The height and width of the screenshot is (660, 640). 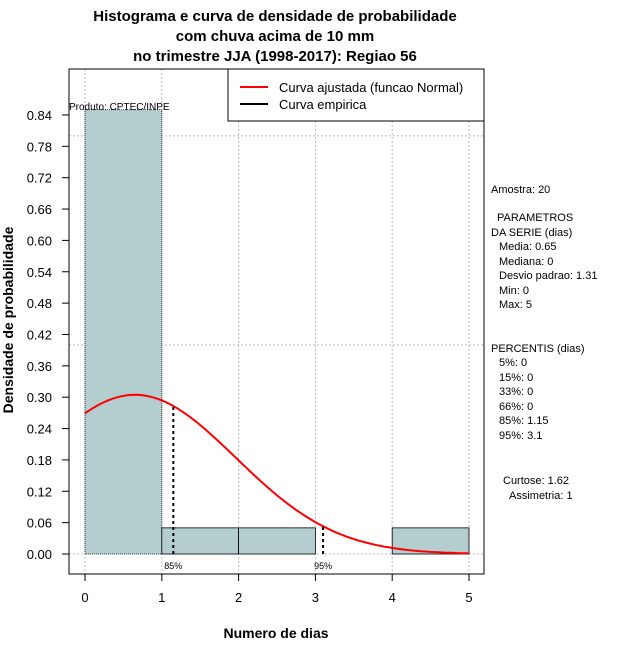 I want to click on y-tick-label: 0.00, so click(x=39, y=554).